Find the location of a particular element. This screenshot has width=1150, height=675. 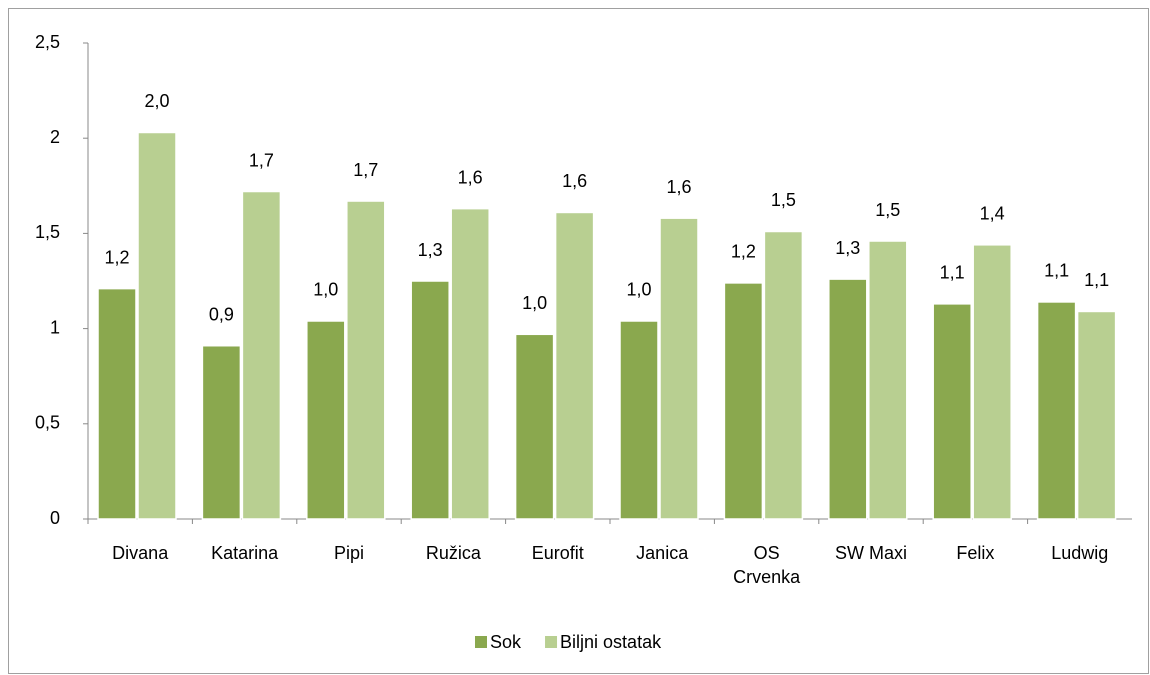

legend-label: Sok is located at coordinates (506, 642).